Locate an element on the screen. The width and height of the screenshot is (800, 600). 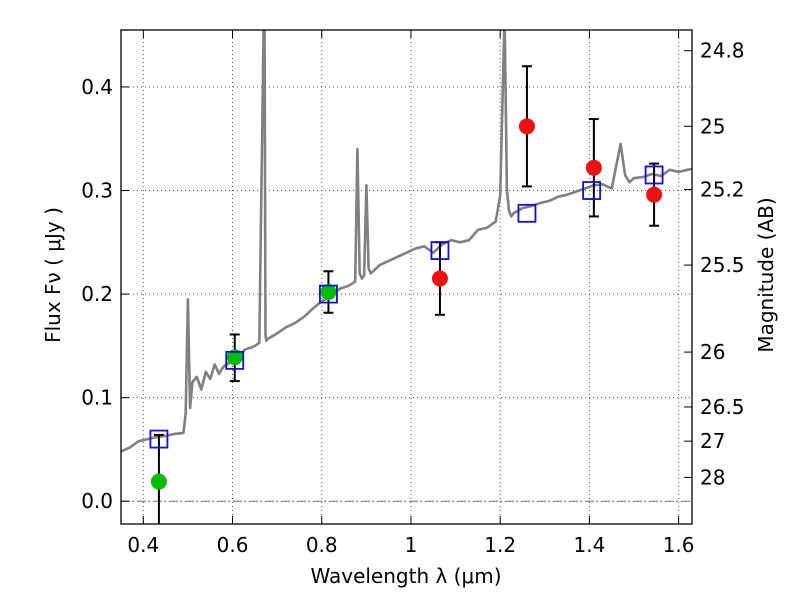
y-tick-labels: 0.0 0.1 0.2 0.3 0.4 is located at coordinates (97, 294).